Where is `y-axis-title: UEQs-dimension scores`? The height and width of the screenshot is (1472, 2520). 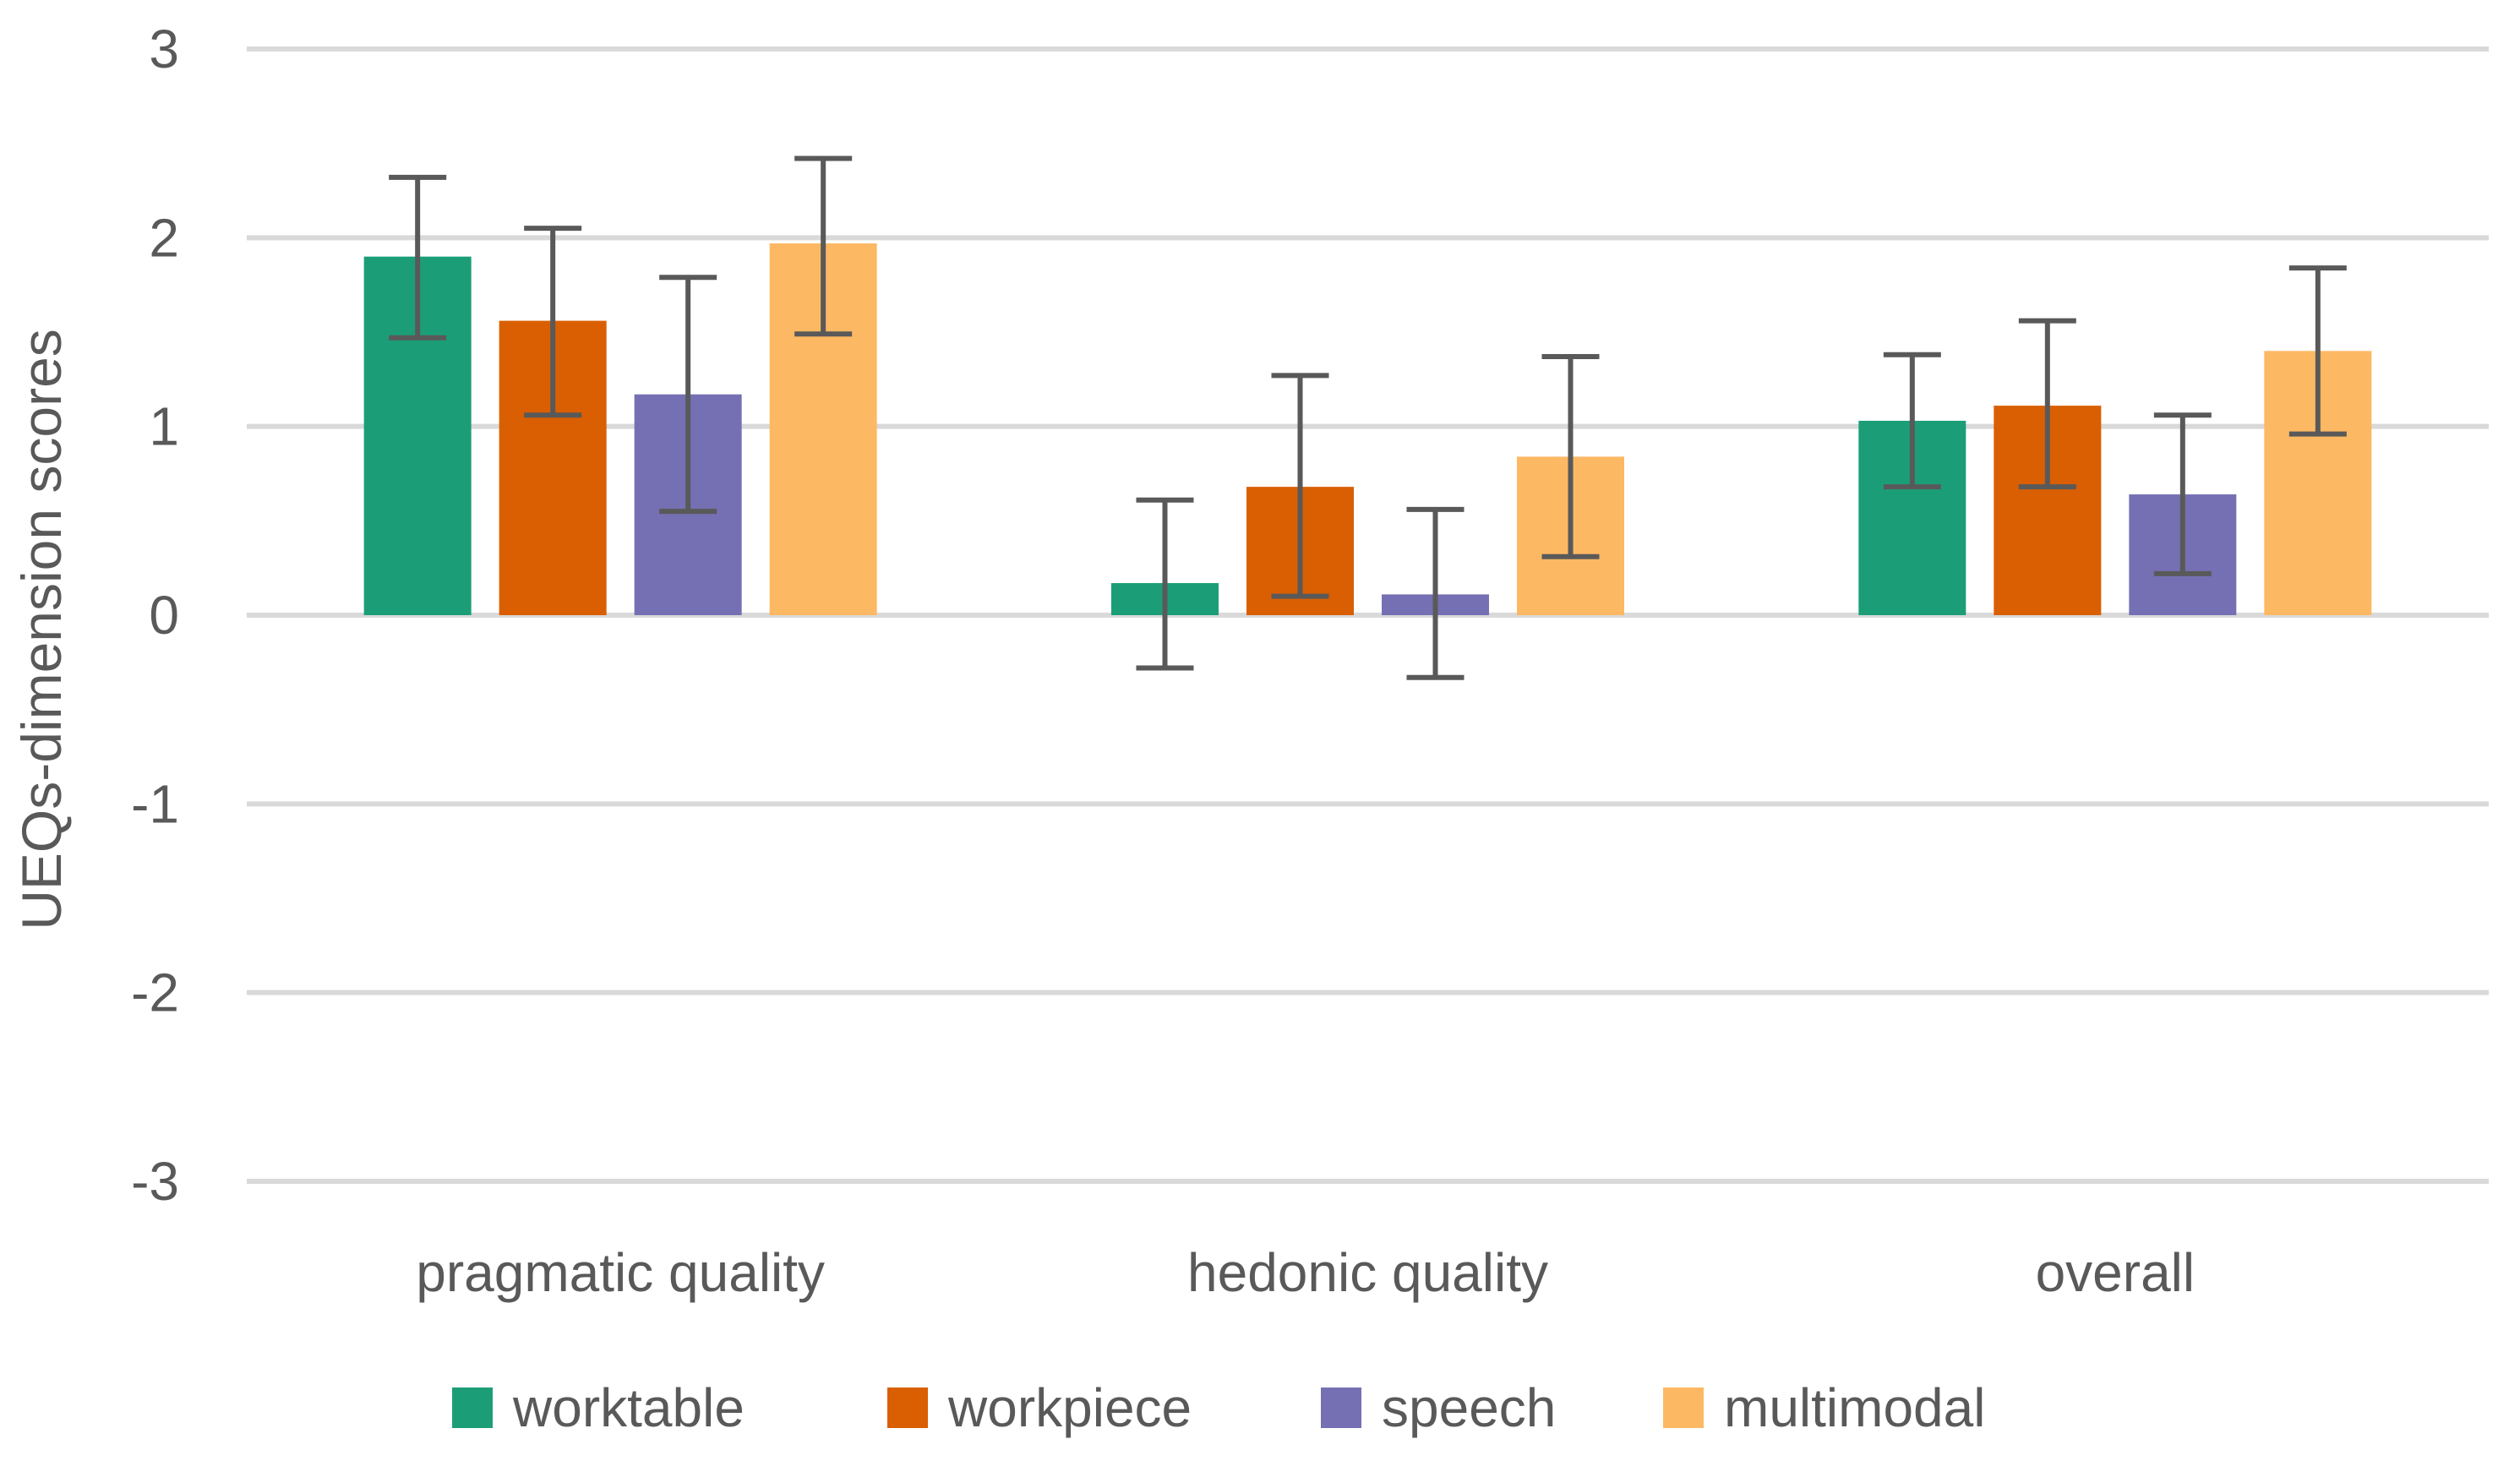
y-axis-title: UEQs-dimension scores is located at coordinates (41, 629).